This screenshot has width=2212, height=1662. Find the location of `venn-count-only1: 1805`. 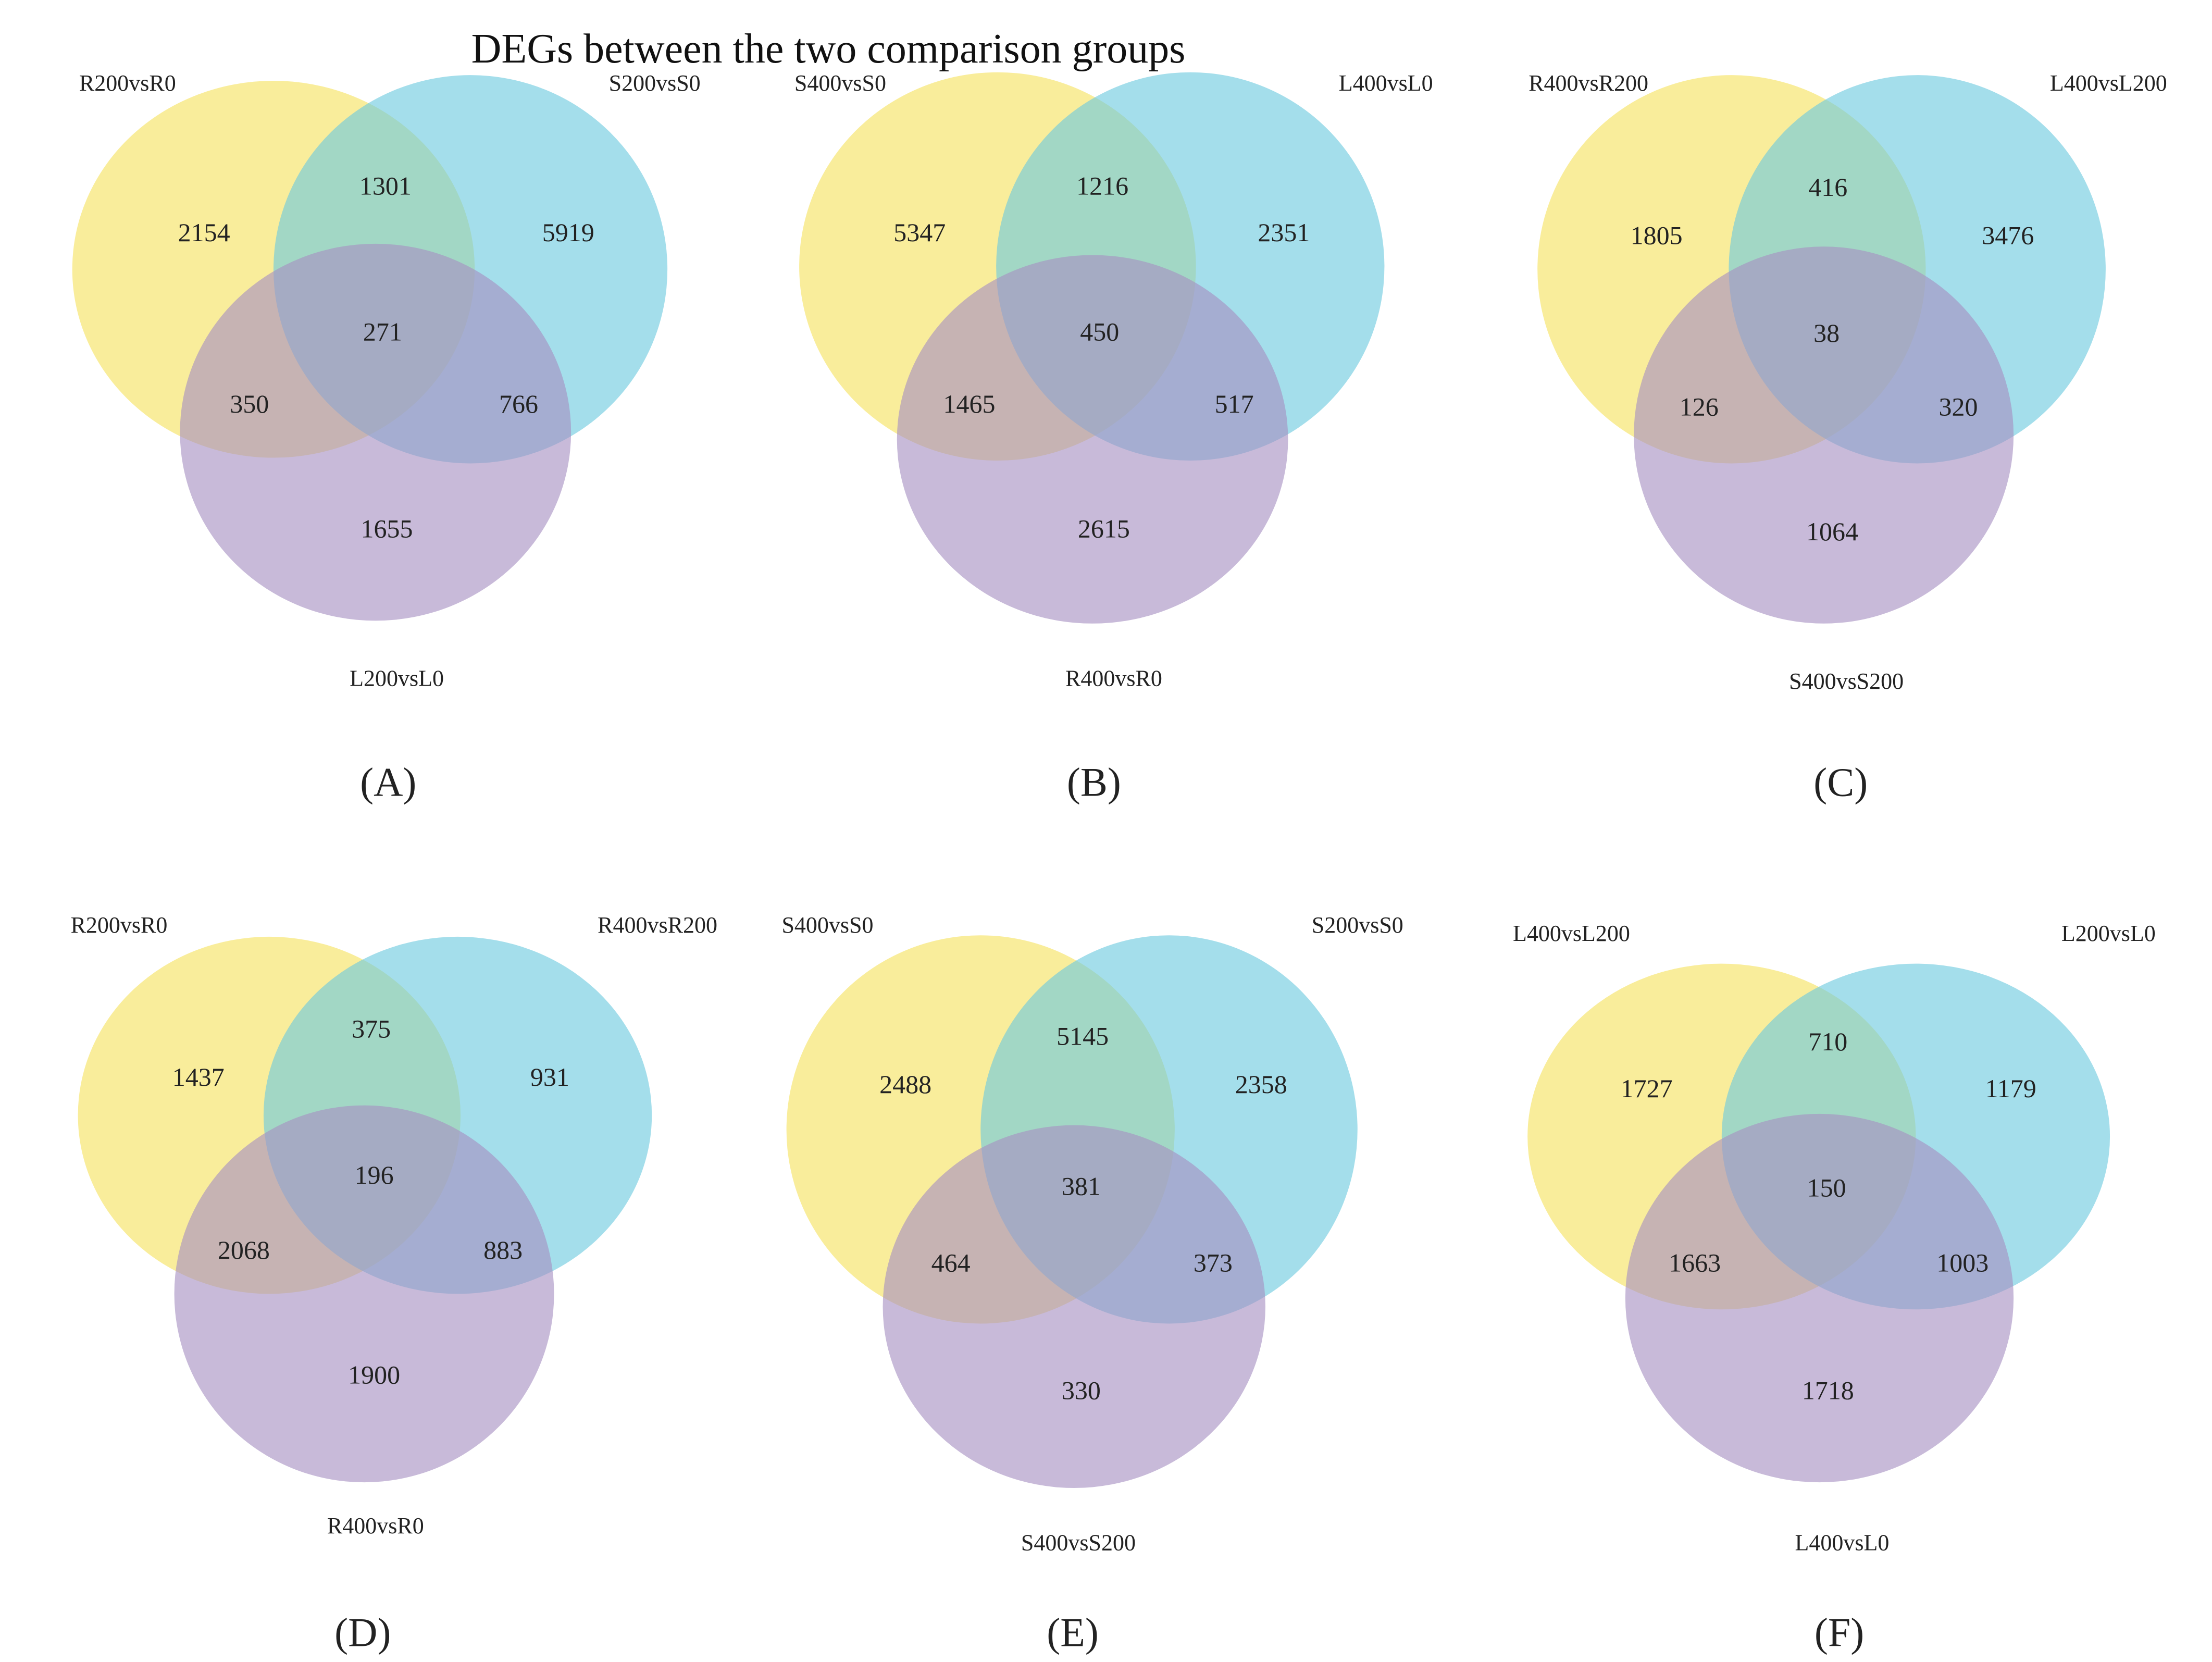

venn-count-only1: 1805 is located at coordinates (1657, 235).